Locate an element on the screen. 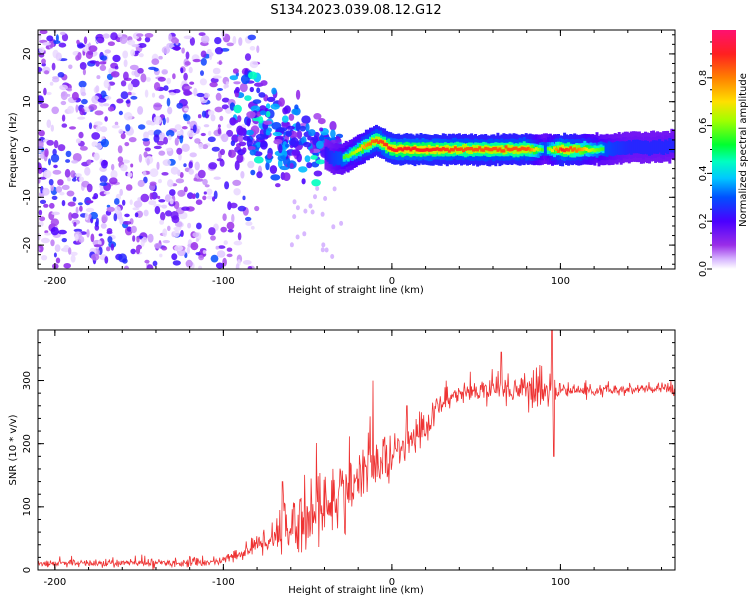 The height and width of the screenshot is (600, 750). spectrogram-x-tick-label: 0 is located at coordinates (392, 281).